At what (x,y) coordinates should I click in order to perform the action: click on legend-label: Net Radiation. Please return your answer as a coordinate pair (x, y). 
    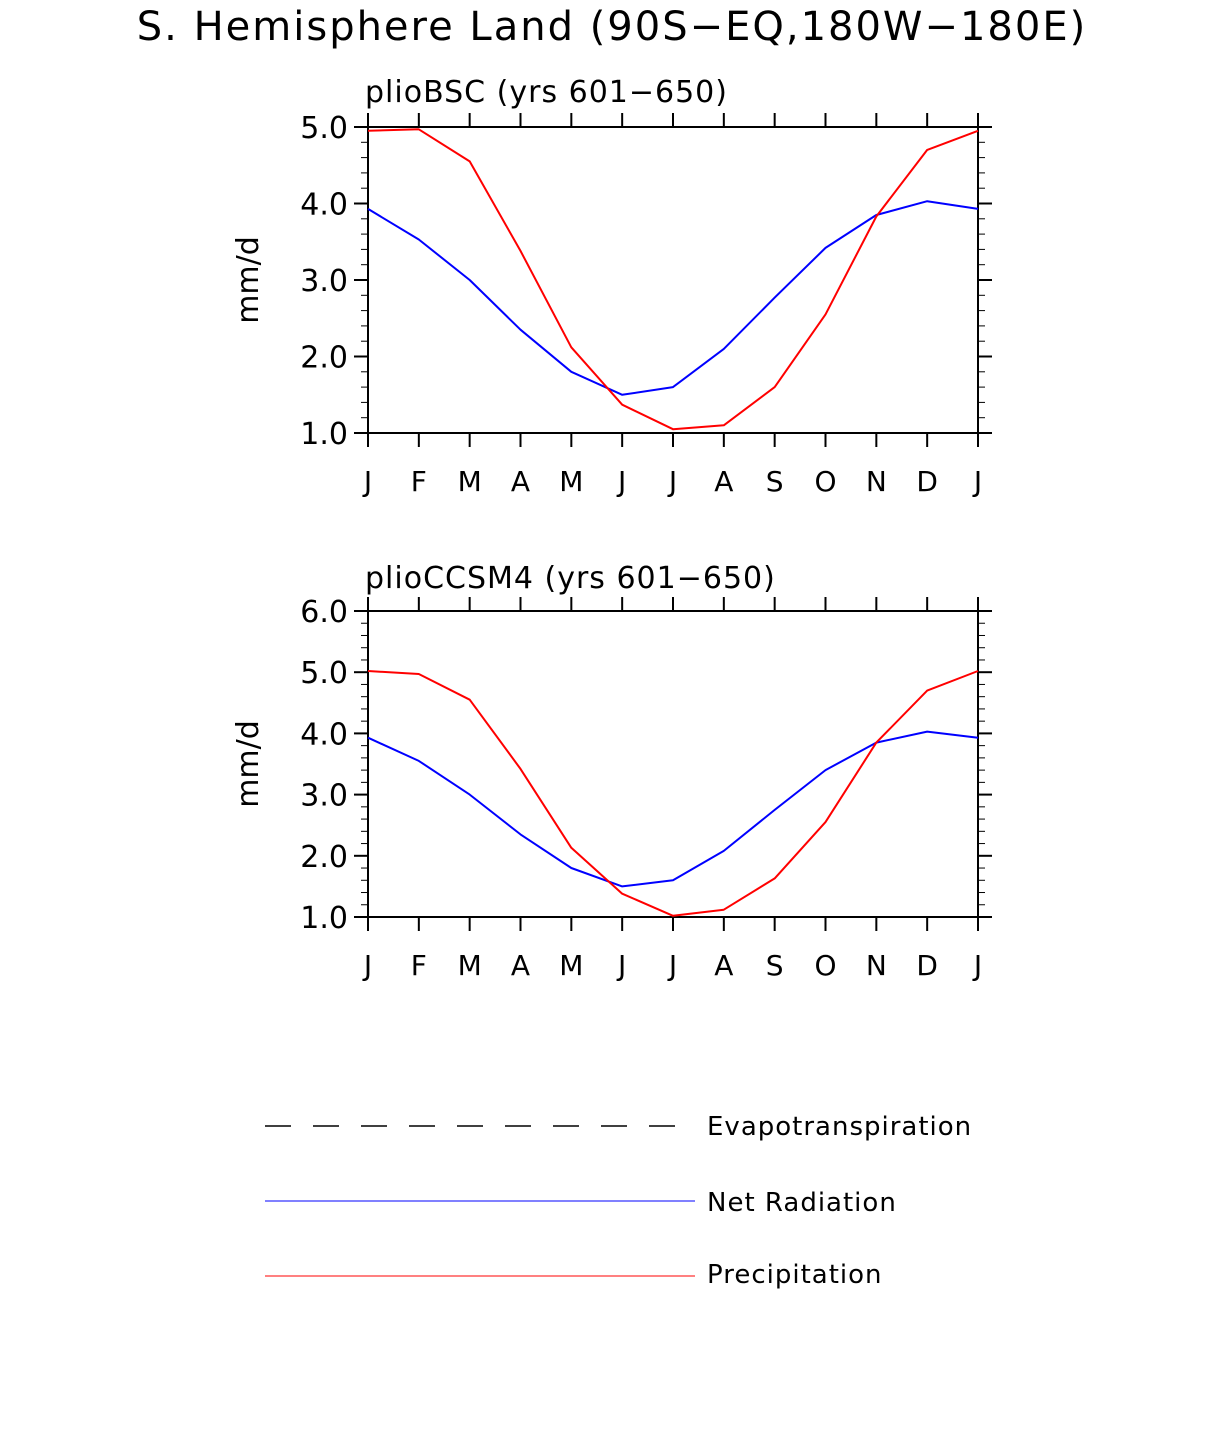
    Looking at the image, I should click on (802, 1203).